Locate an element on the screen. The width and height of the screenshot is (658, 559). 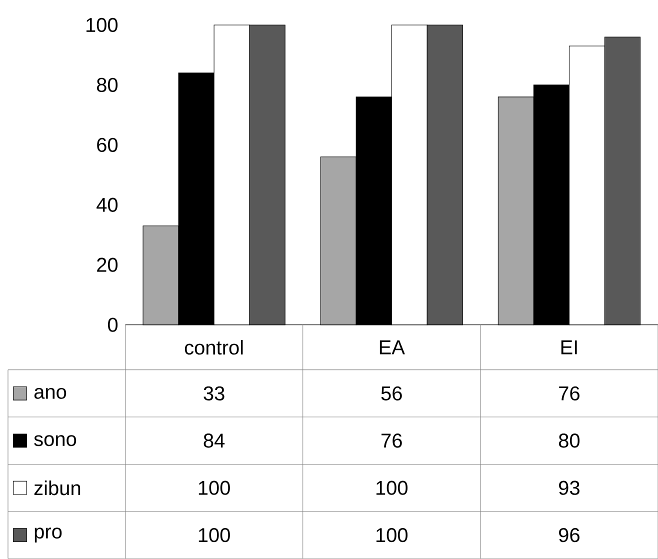
y-tick-label: 40 is located at coordinates (107, 205).